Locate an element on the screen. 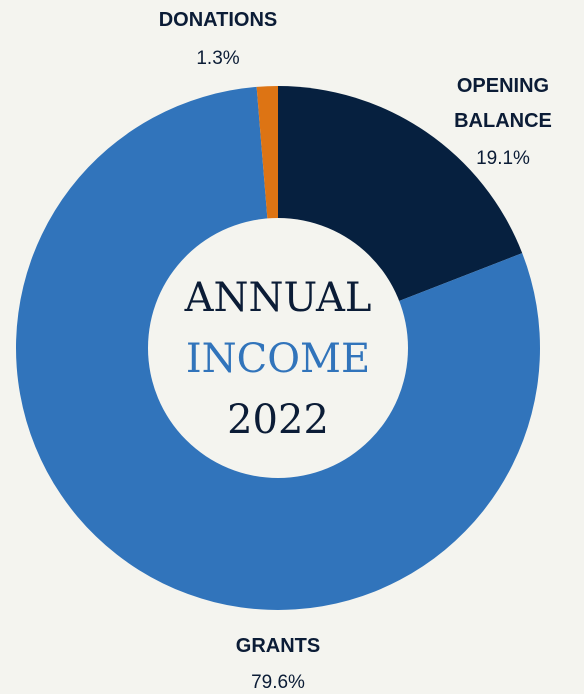 The image size is (584, 694). label-grants-value: 79.6% is located at coordinates (278, 682).